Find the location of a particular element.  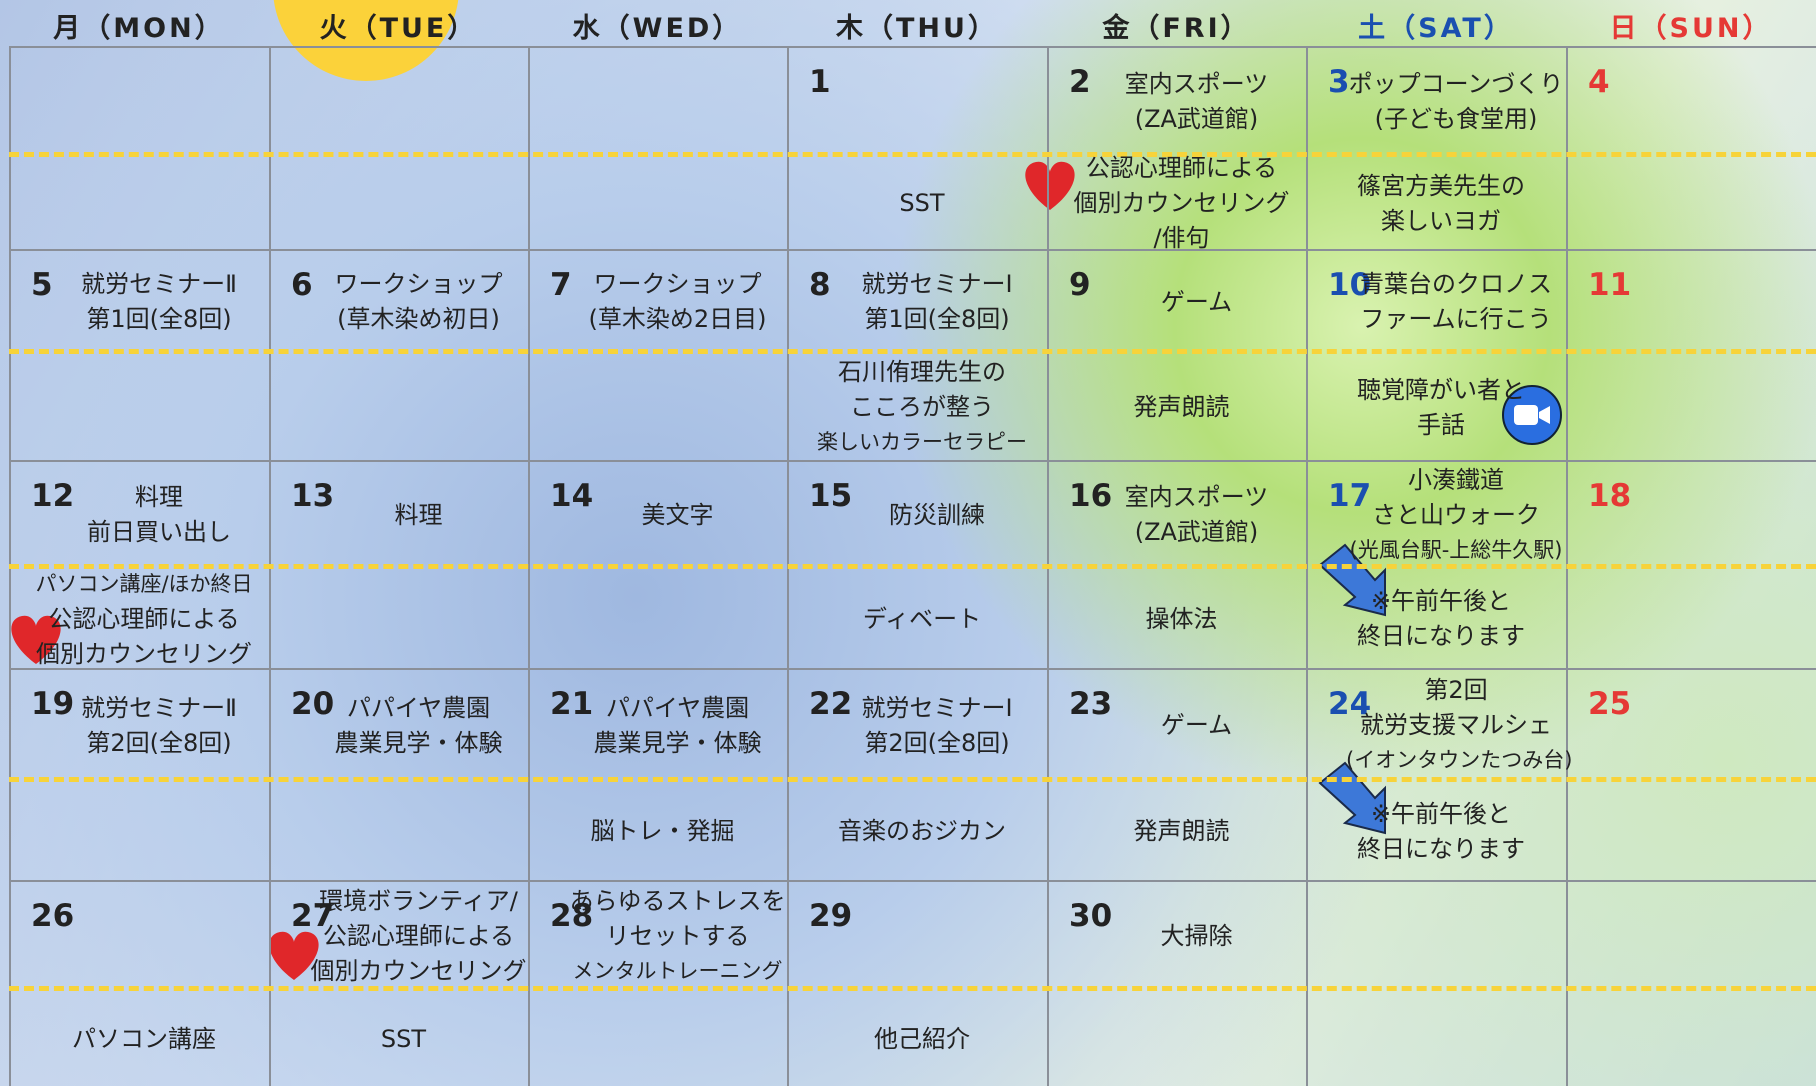

day-number: 8 is located at coordinates (820, 285).